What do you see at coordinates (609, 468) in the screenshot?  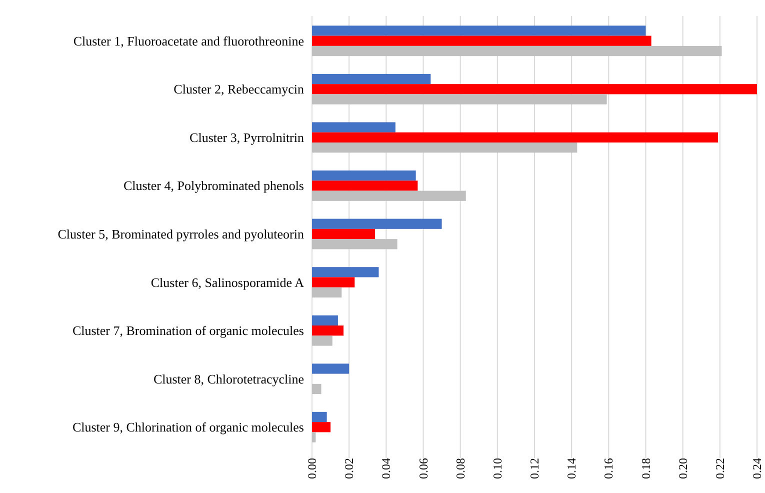 I see `x-tick-label: 0.16` at bounding box center [609, 468].